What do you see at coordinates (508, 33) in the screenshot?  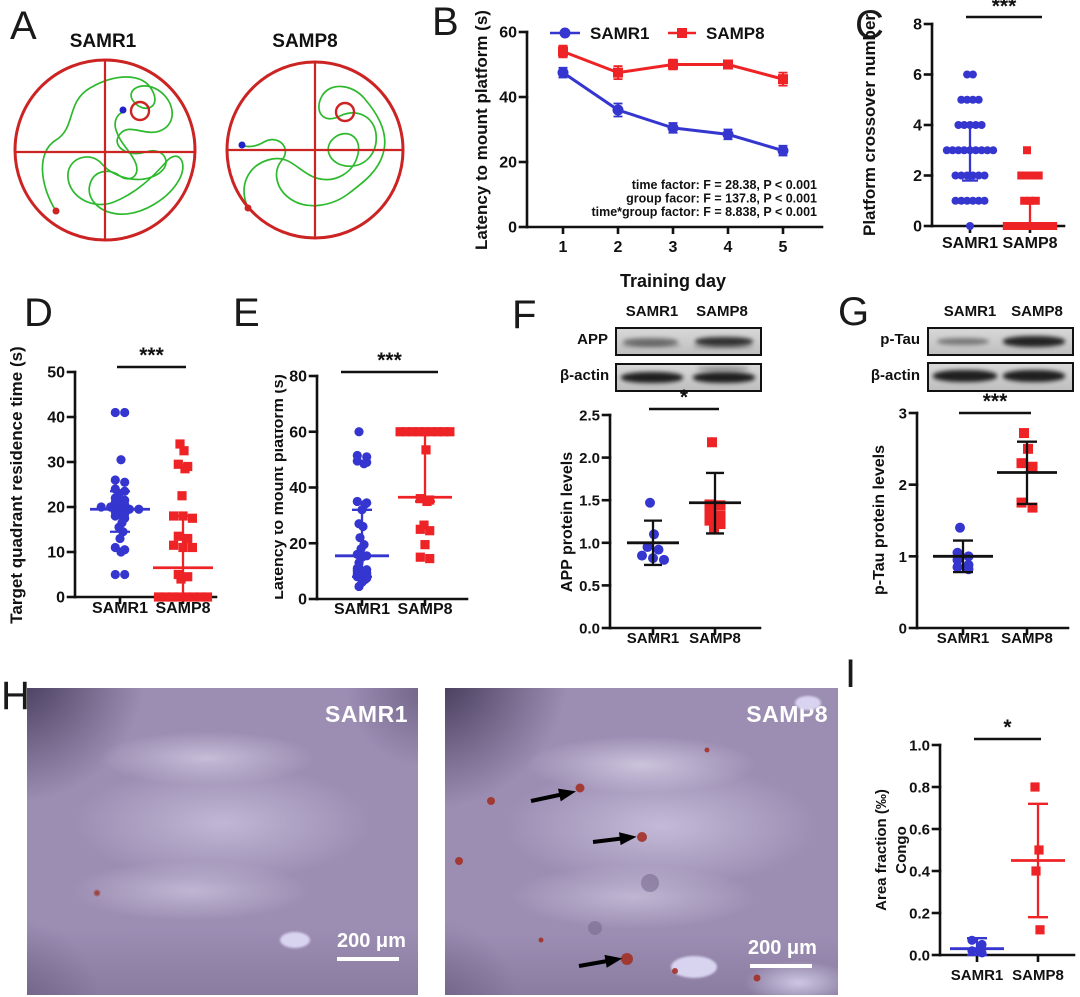 I see `y-tick-label: 60` at bounding box center [508, 33].